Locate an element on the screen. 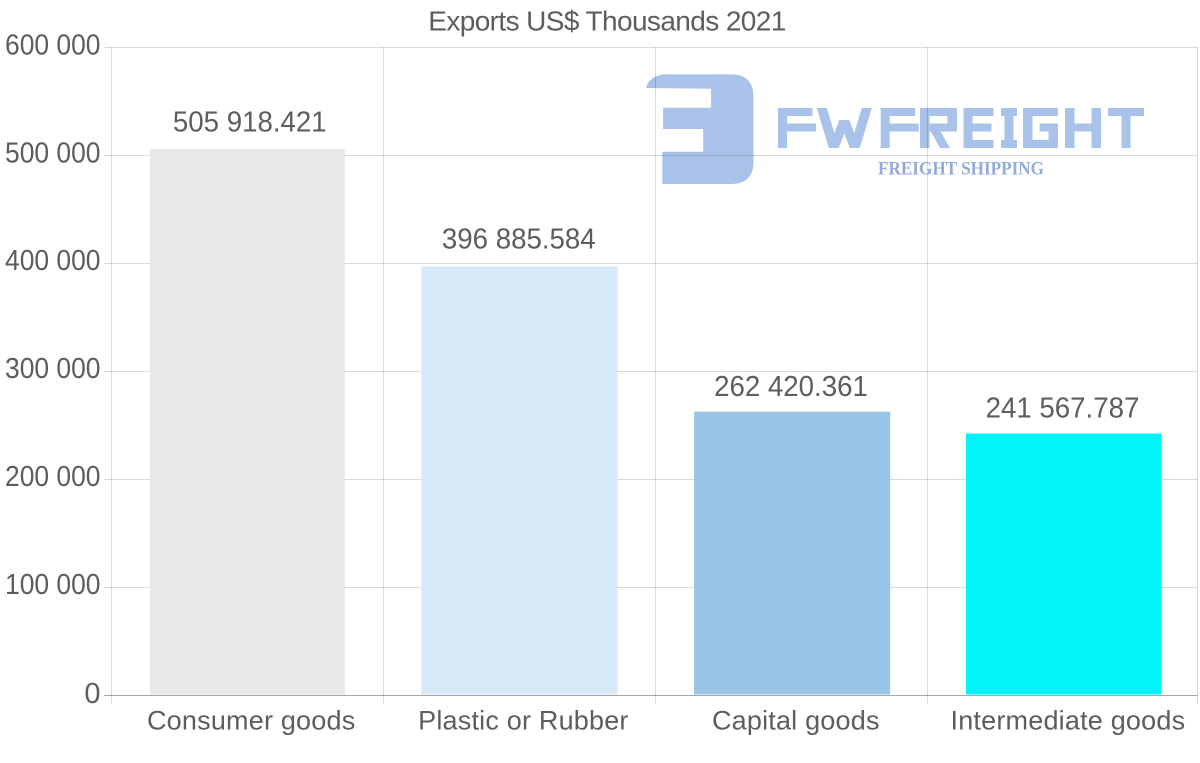  svg-text: 500 000 is located at coordinates (53, 153).